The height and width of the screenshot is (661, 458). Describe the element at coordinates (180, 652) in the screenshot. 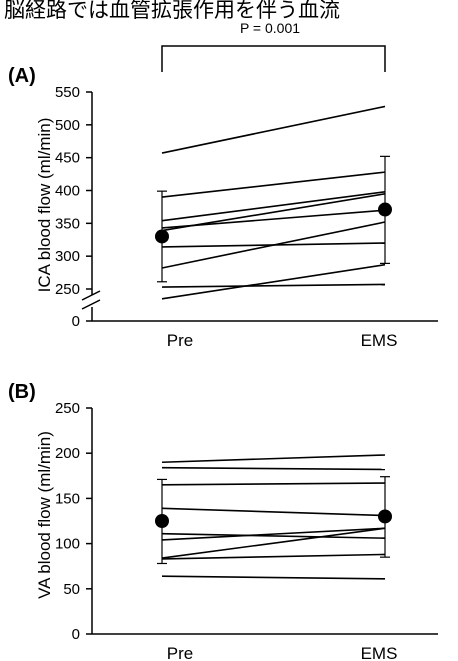

I see `b-xtick-label-pre: Pre` at that location.